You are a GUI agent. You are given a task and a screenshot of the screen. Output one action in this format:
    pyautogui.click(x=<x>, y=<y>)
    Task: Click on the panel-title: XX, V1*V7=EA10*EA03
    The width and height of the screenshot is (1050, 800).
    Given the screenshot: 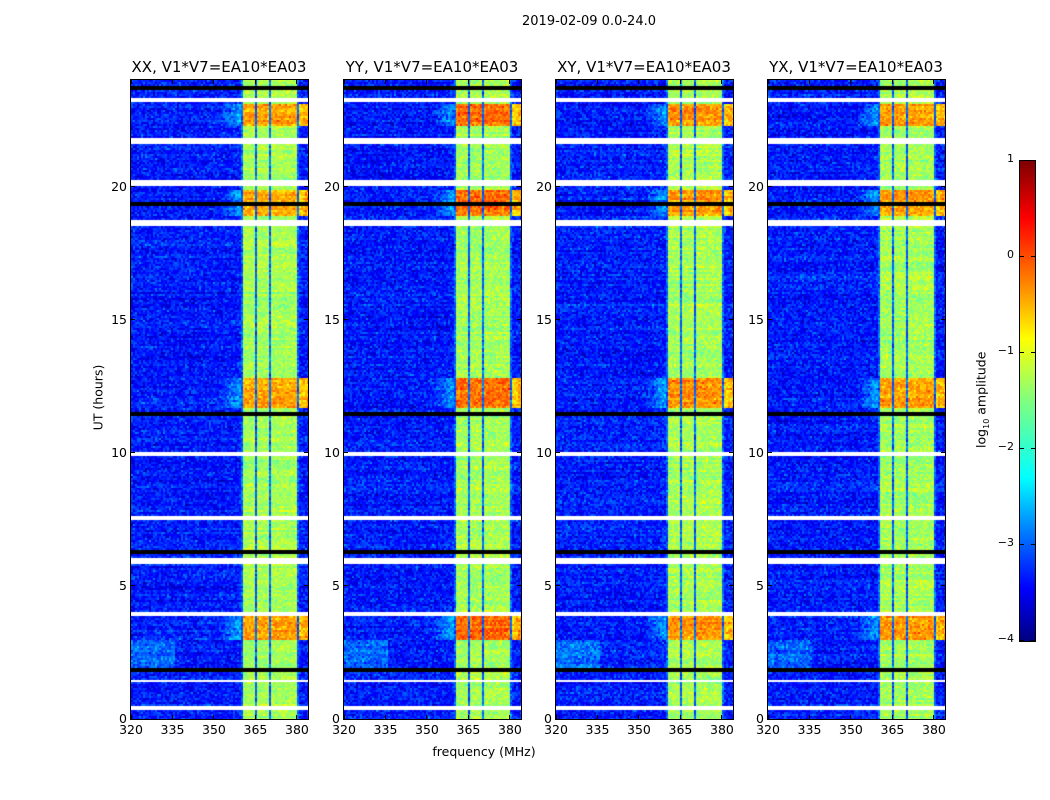 What is the action you would take?
    pyautogui.click(x=219, y=67)
    